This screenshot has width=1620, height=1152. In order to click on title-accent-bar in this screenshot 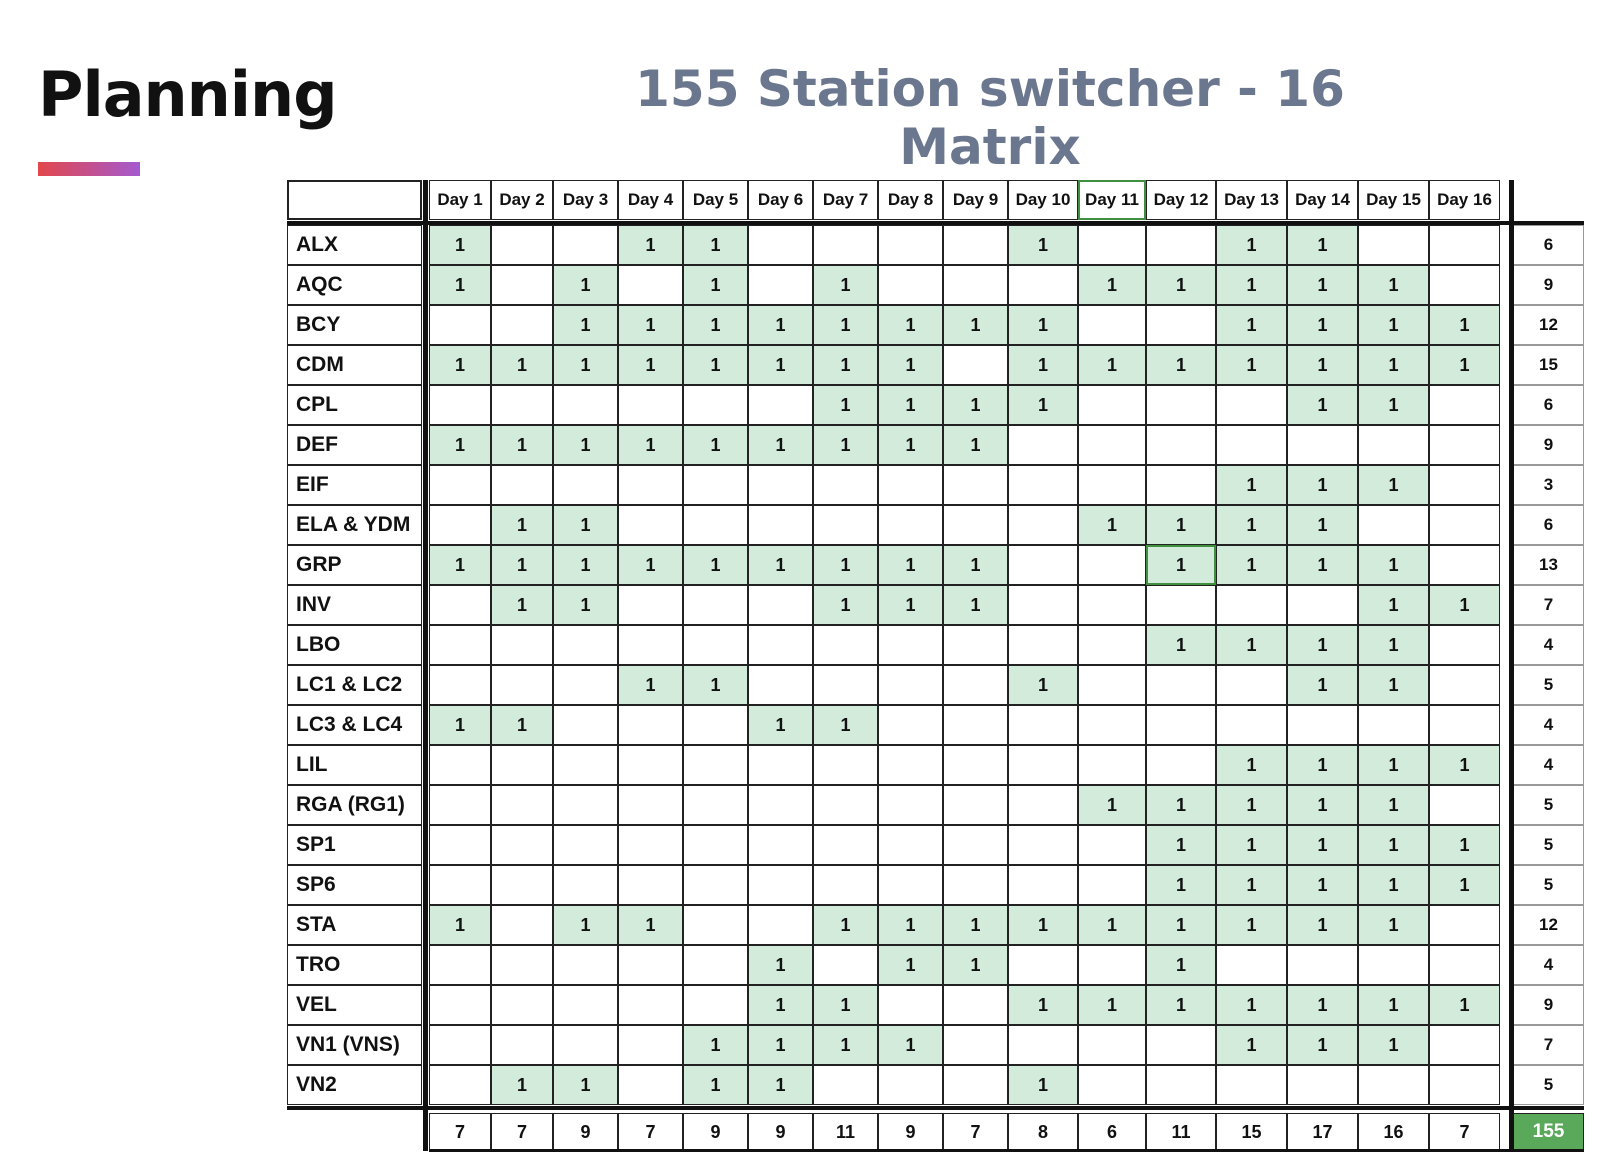, I will do `click(89, 169)`.